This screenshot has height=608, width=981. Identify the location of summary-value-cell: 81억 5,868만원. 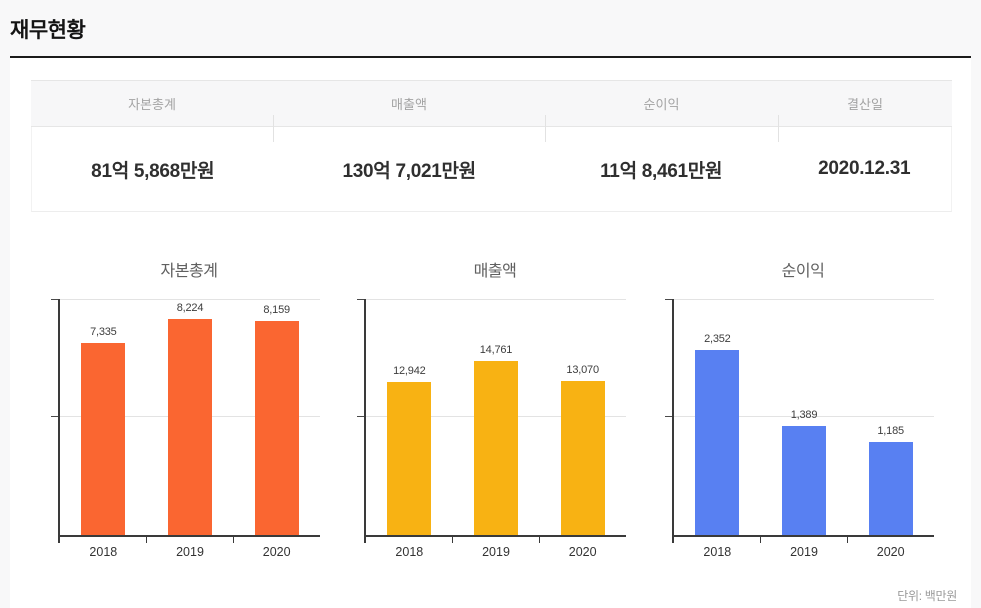
(153, 171).